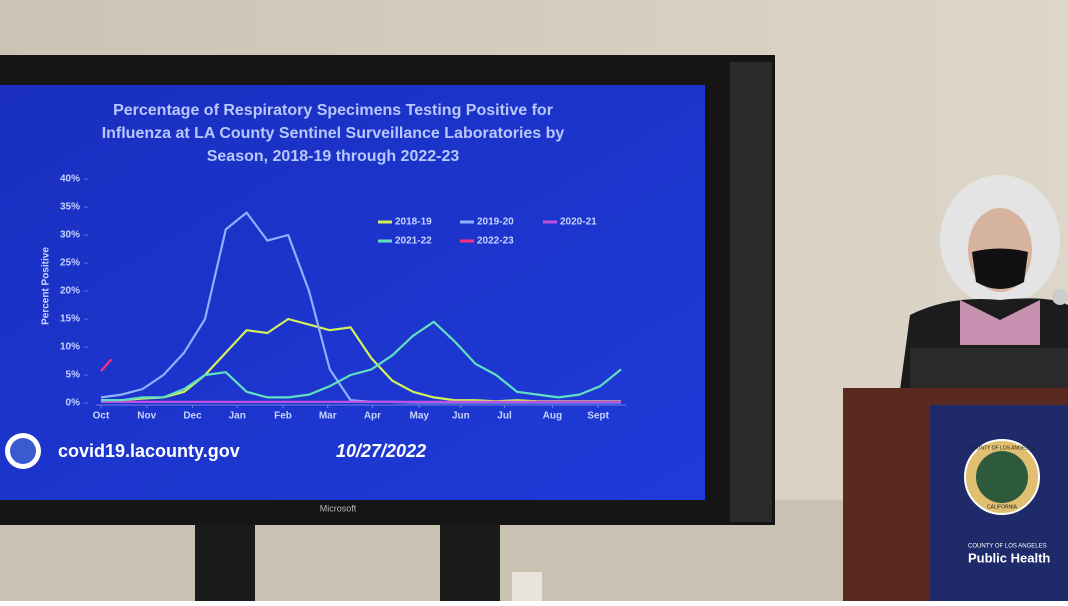 Image resolution: width=1068 pixels, height=606 pixels. Describe the element at coordinates (23, 451) in the screenshot. I see `logo-inner` at that location.